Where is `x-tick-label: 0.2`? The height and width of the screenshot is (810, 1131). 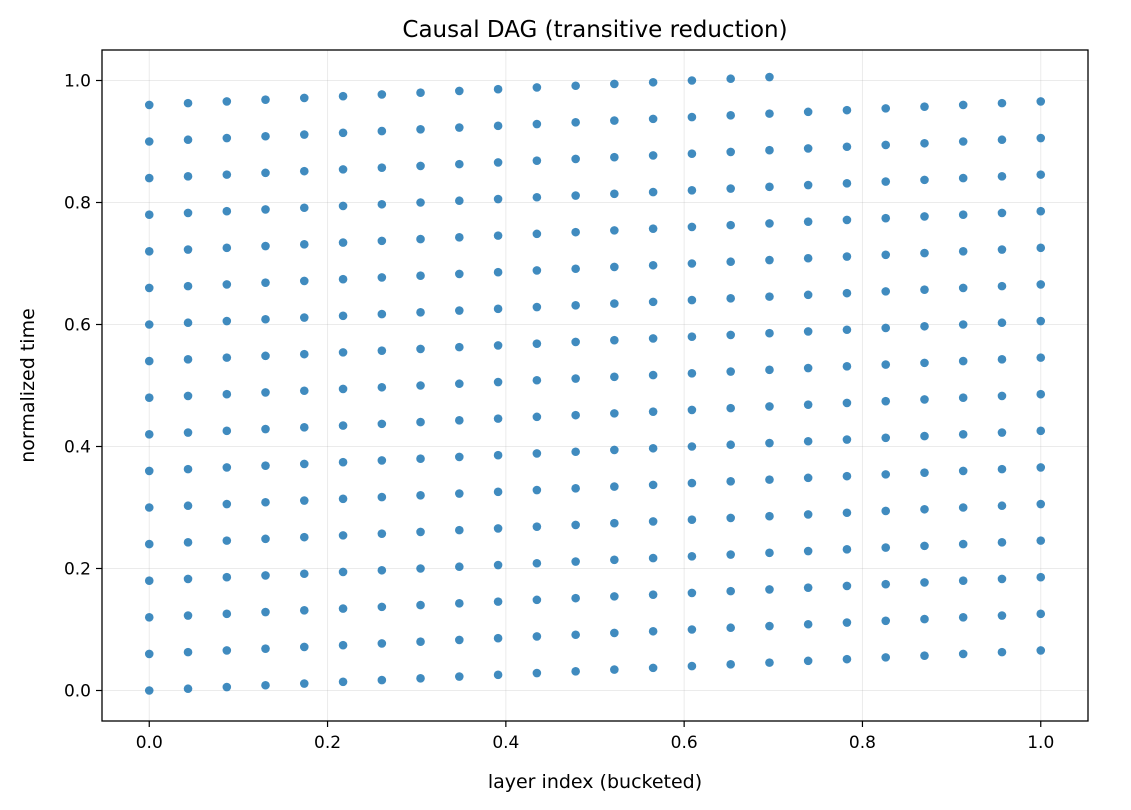
x-tick-label: 0.2 is located at coordinates (327, 743).